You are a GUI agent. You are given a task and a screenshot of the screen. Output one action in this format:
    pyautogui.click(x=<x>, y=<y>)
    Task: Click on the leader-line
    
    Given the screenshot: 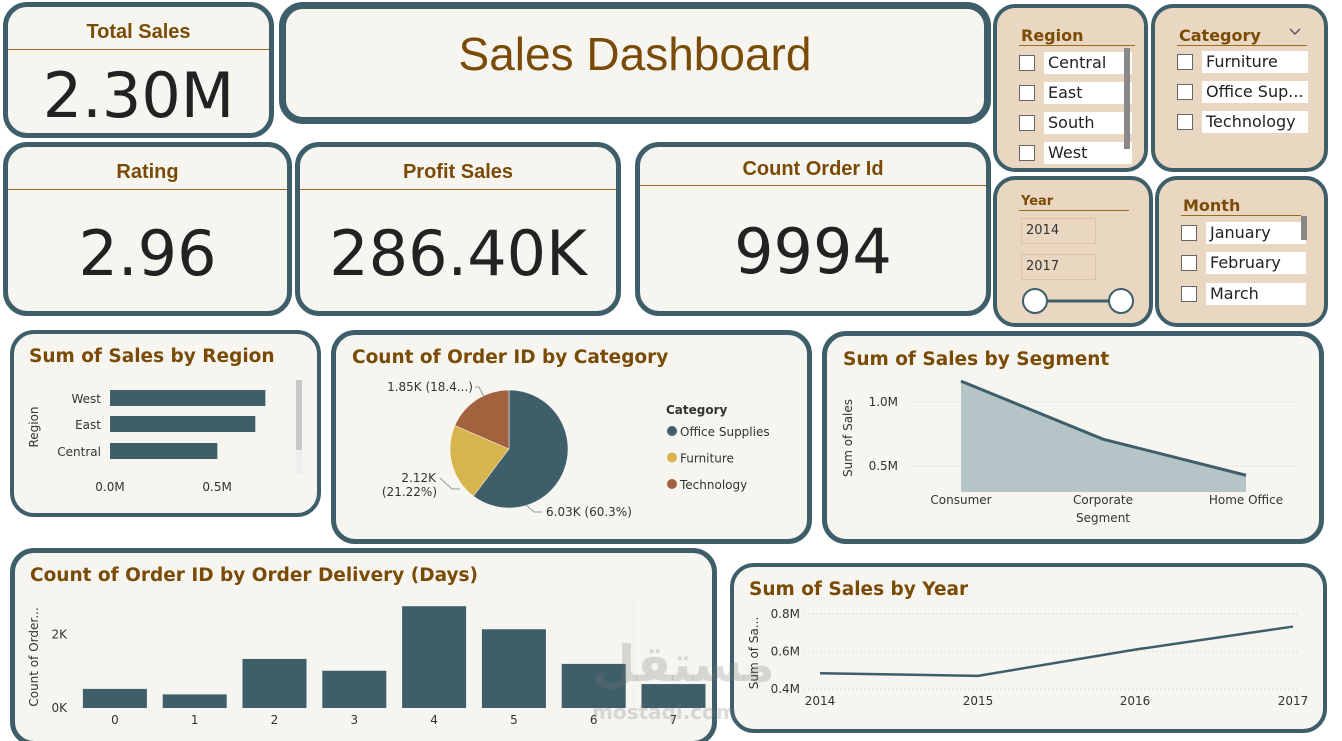 What is the action you would take?
    pyautogui.click(x=533, y=508)
    